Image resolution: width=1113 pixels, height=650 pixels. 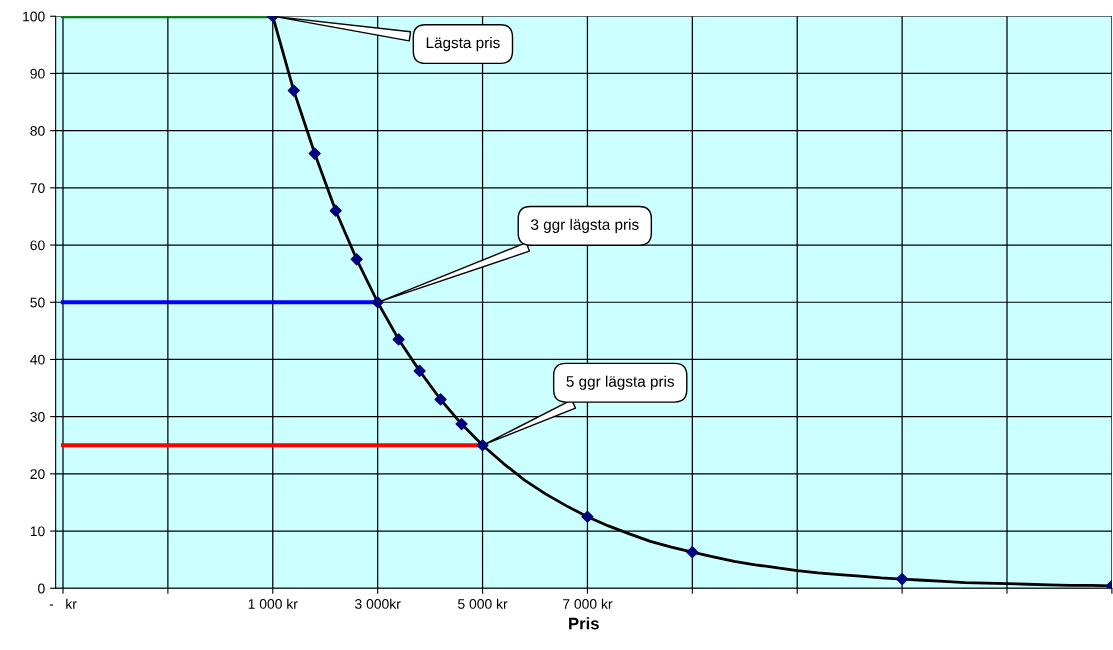 What do you see at coordinates (588, 603) in the screenshot?
I see `x-tick-label: 7 000 kr` at bounding box center [588, 603].